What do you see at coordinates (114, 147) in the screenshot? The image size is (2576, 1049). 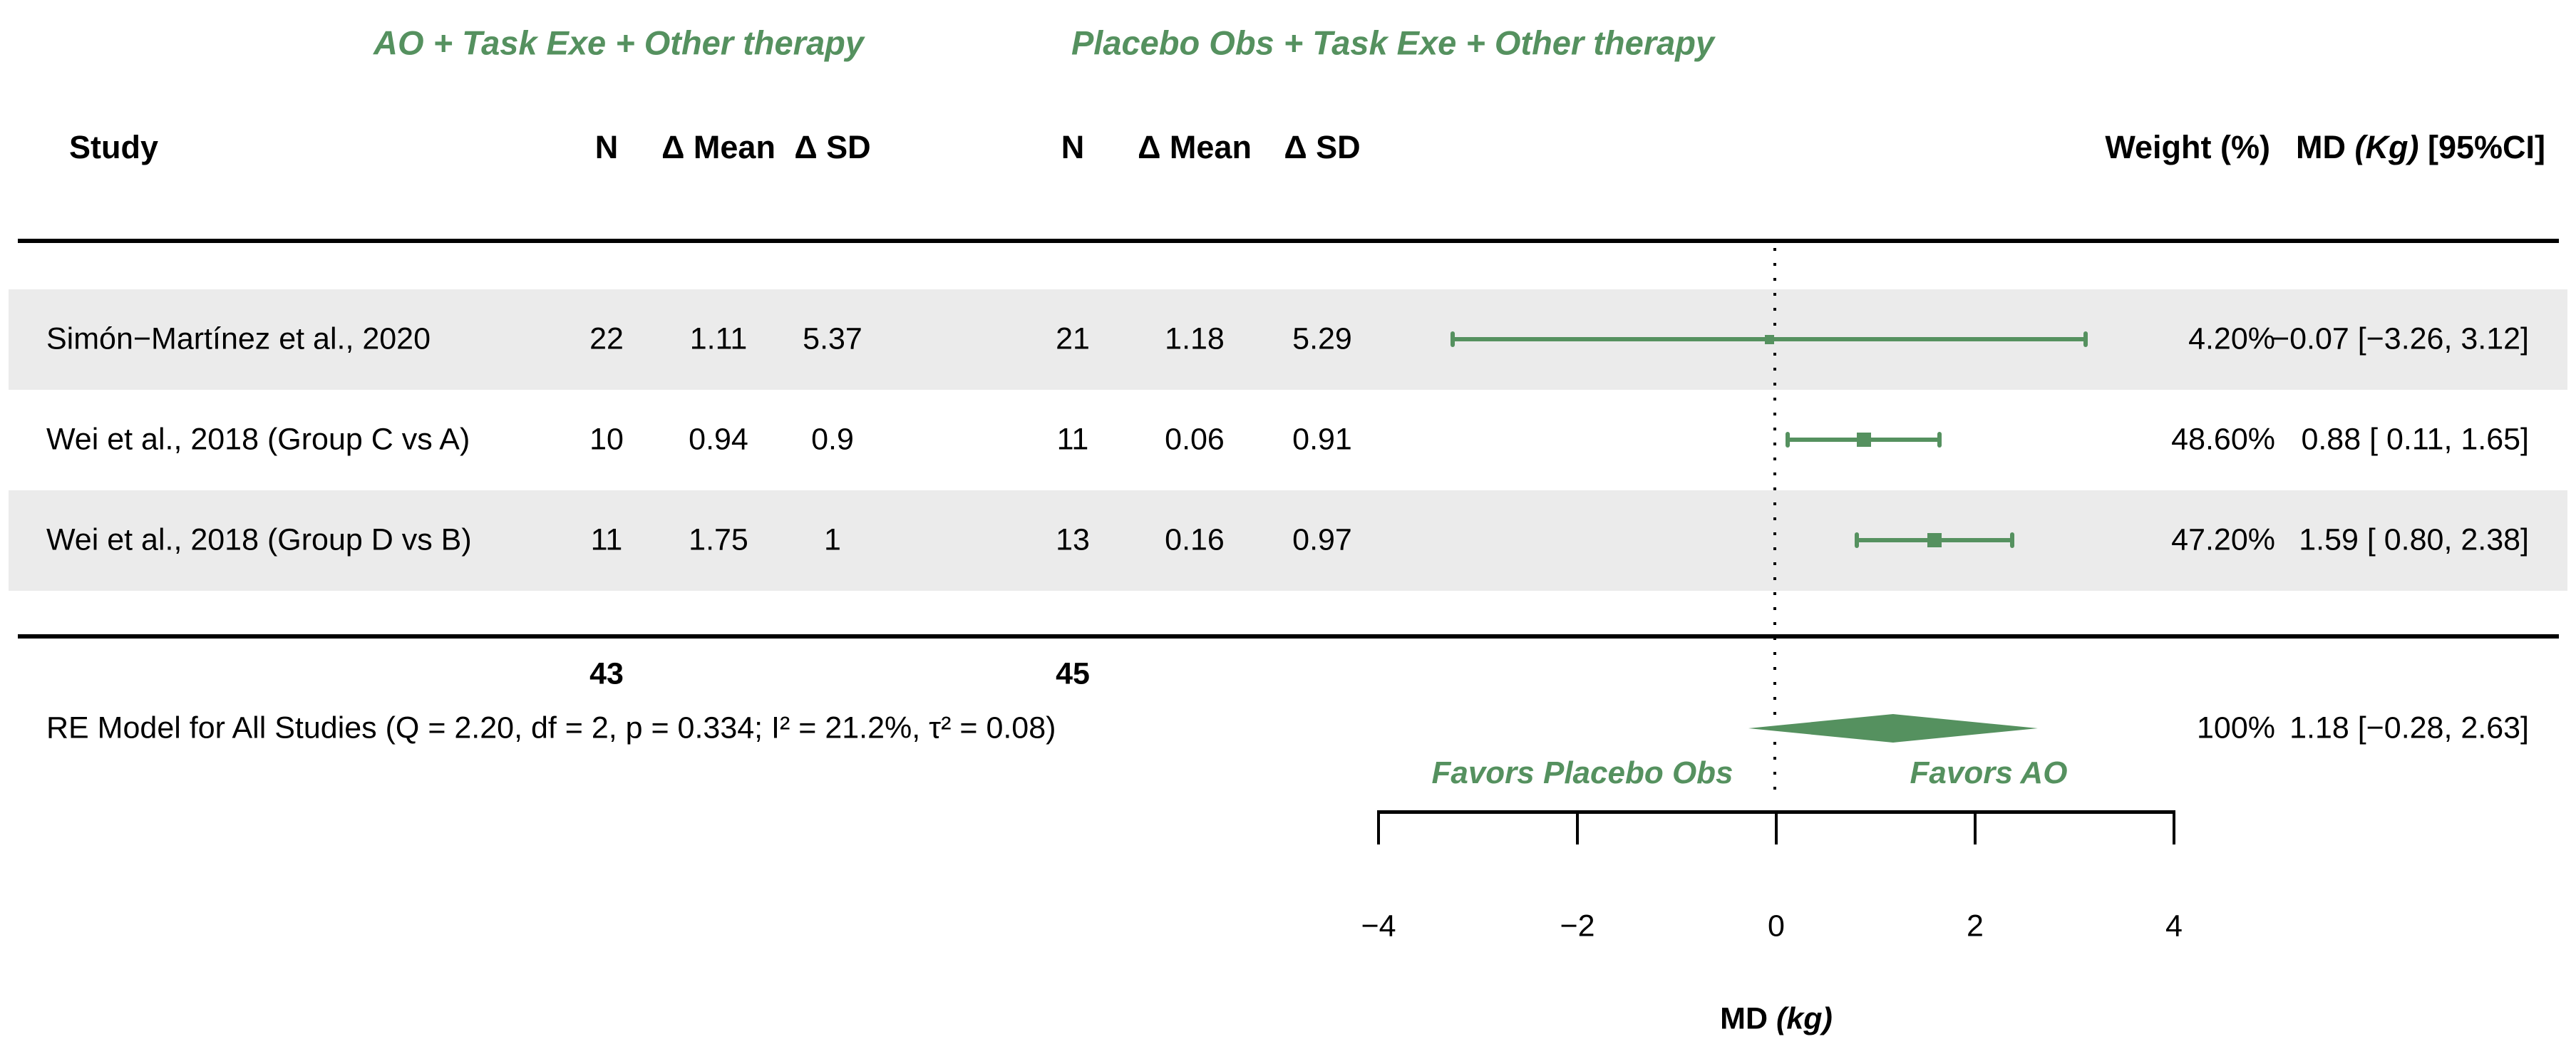 I see `column-header-study: Study` at bounding box center [114, 147].